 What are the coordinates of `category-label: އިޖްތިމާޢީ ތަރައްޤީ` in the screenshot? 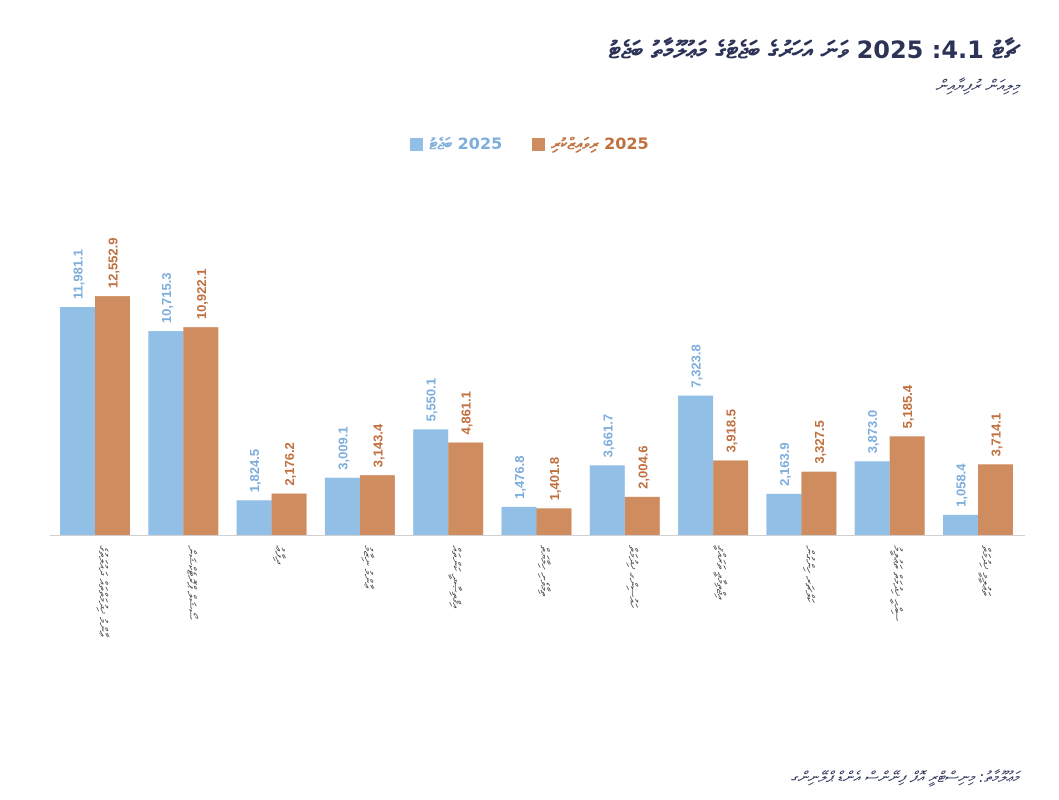 It's located at (720, 572).